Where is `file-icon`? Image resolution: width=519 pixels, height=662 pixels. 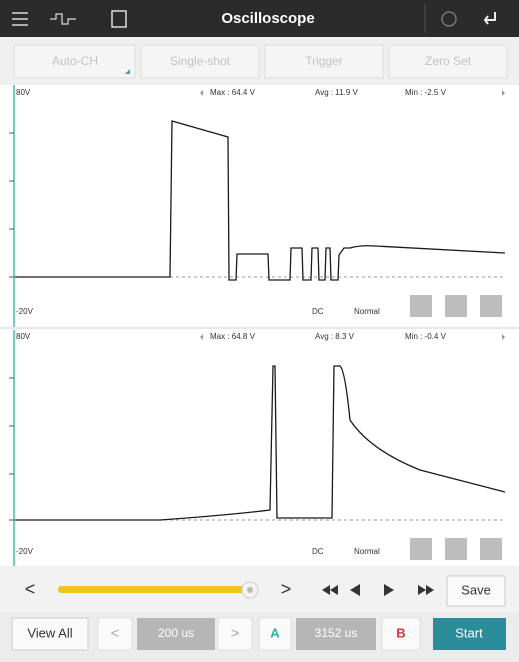 file-icon is located at coordinates (119, 19).